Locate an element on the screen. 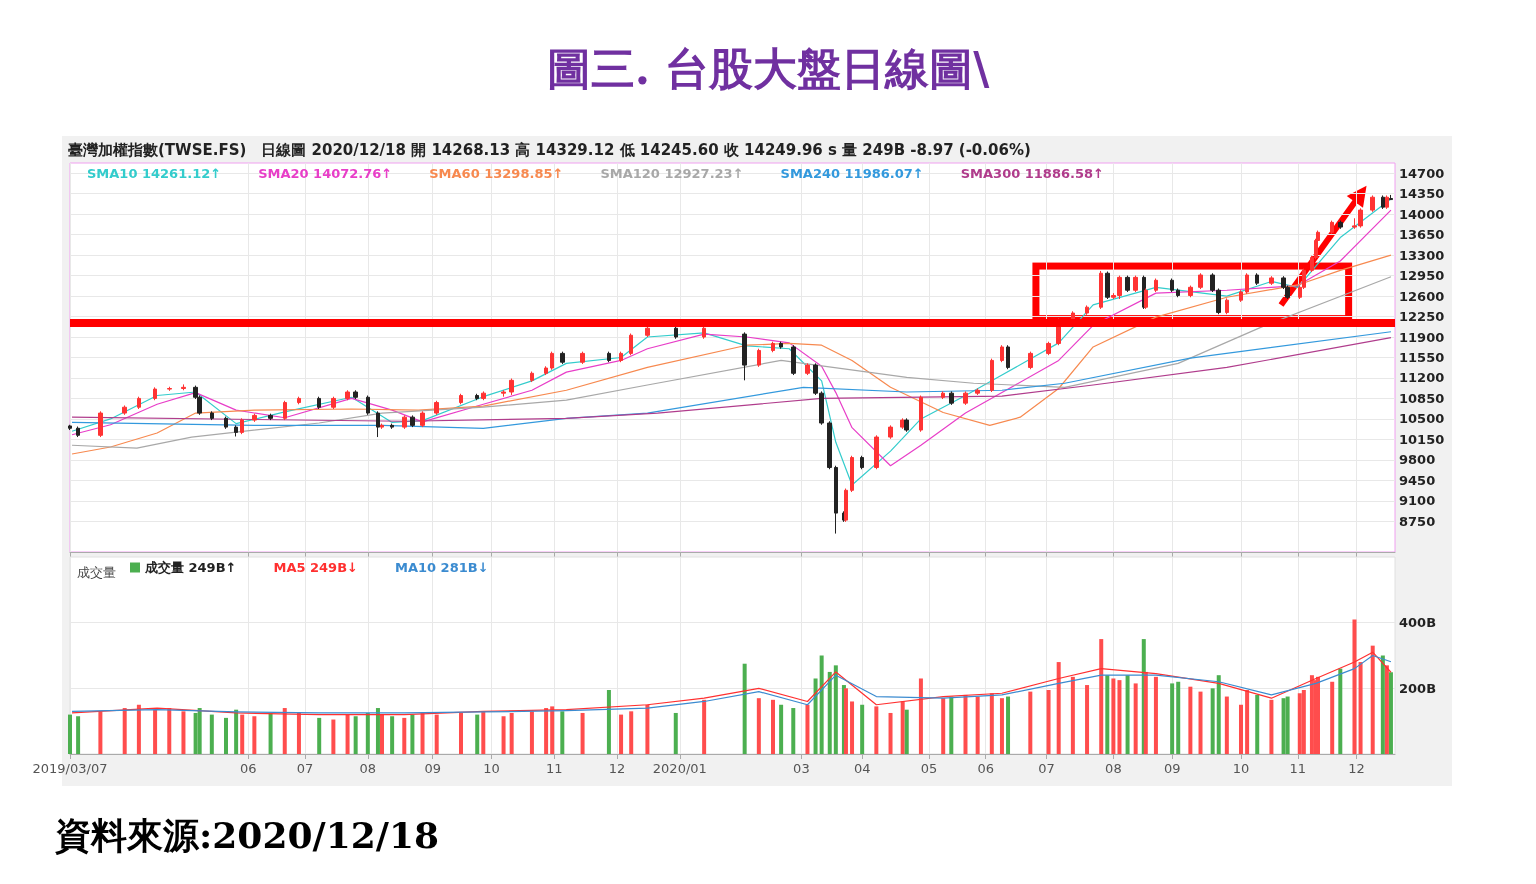 This screenshot has width=1536, height=884. chart-title: 圖三. 台股大盤日線圖\ is located at coordinates (768, 69).